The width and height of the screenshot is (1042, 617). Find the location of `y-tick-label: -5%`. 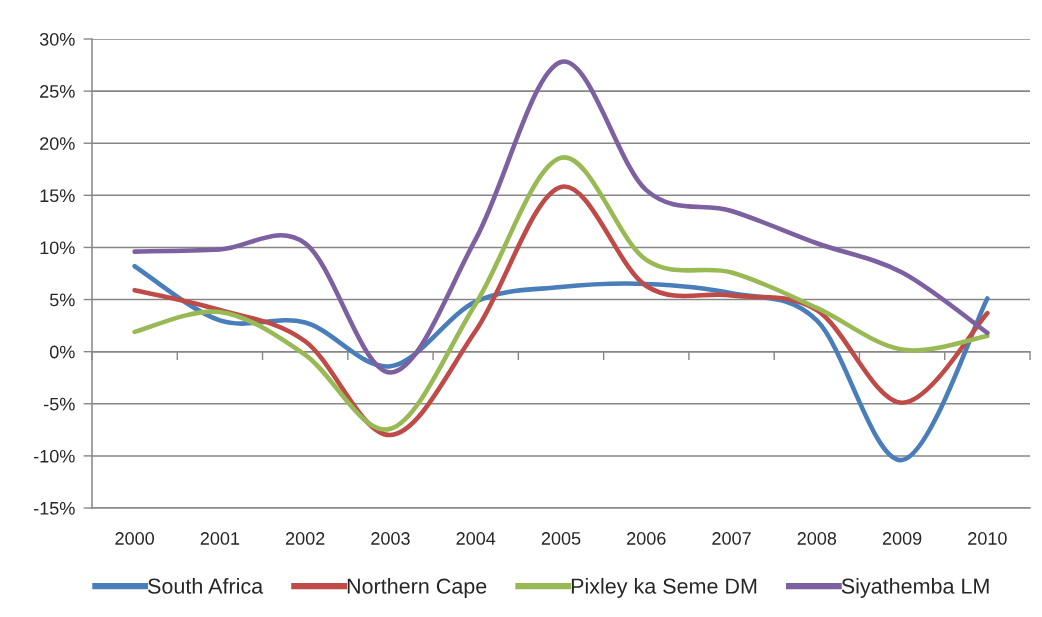

y-tick-label: -5% is located at coordinates (59, 404).